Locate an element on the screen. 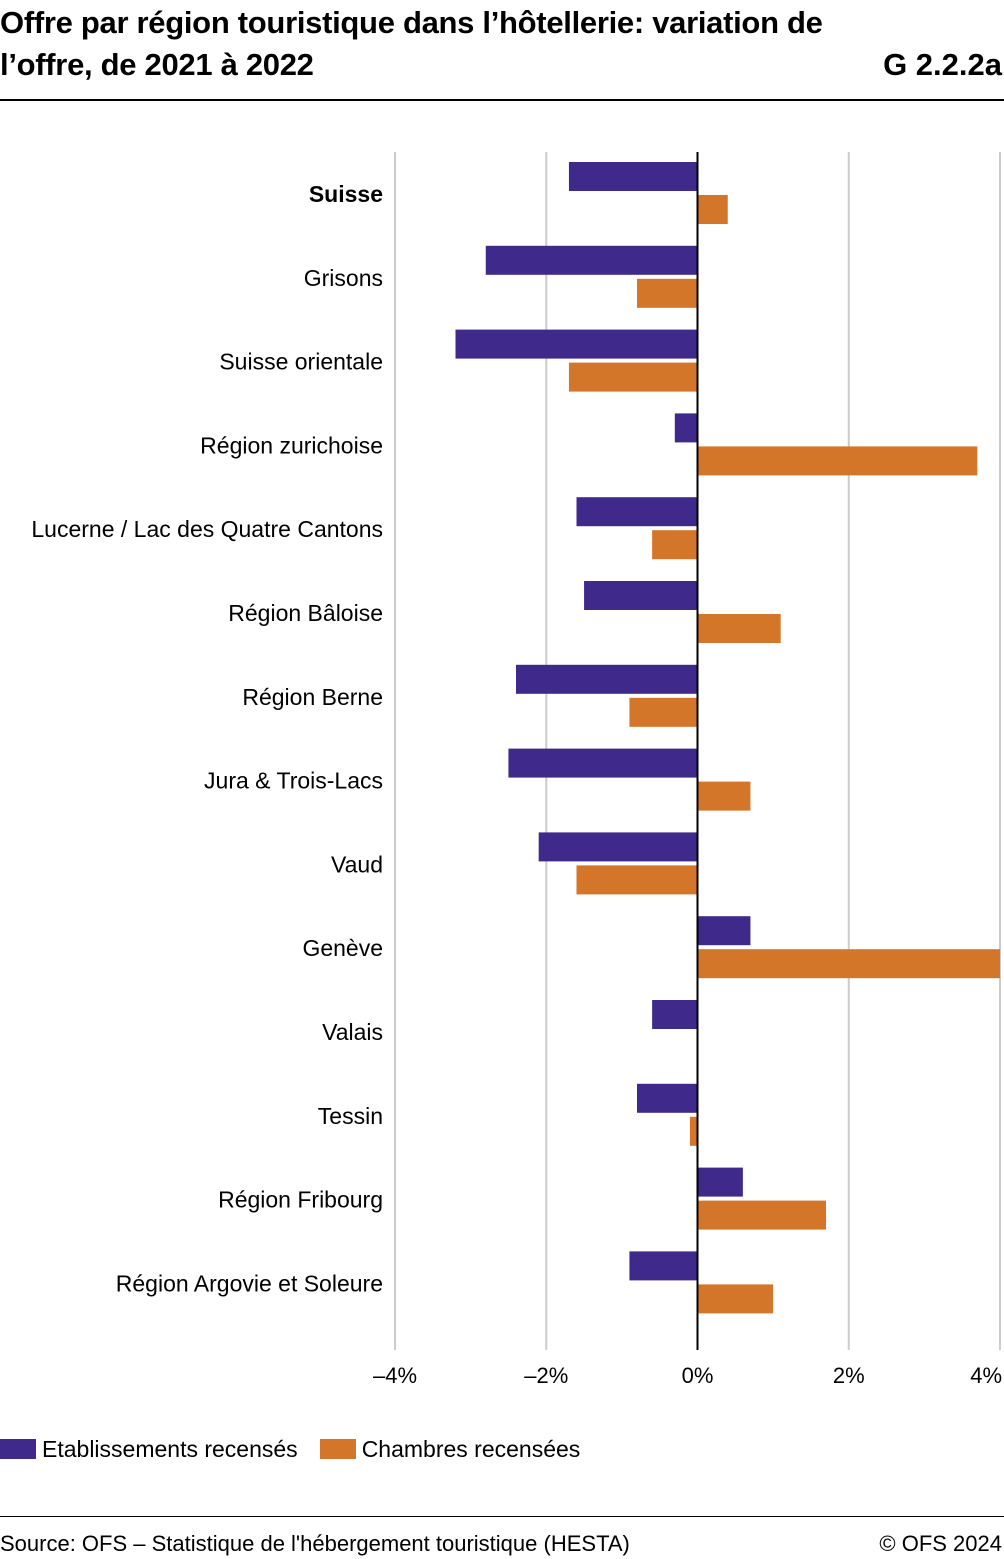 The image size is (1004, 1559). category-label: Grisons is located at coordinates (343, 278).